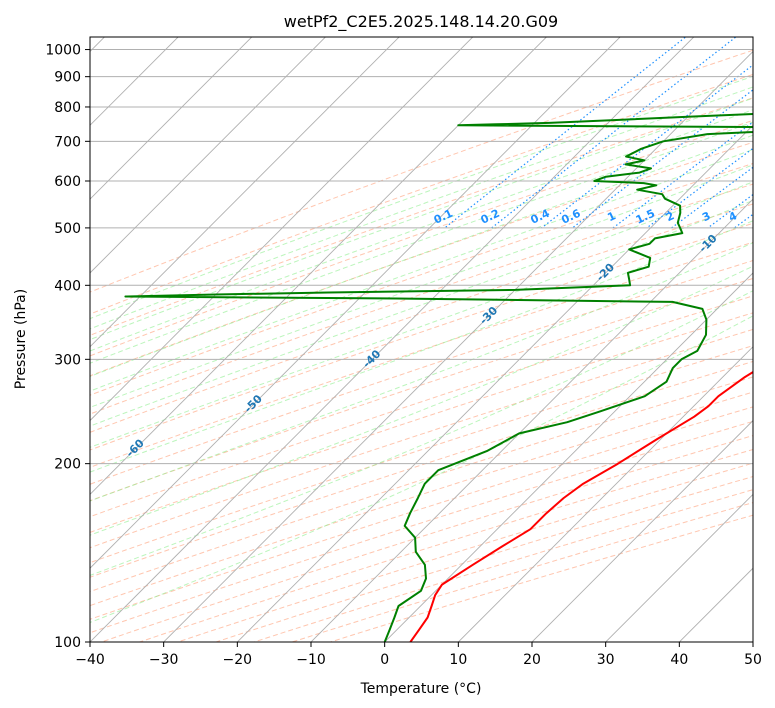 The height and width of the screenshot is (708, 775). Describe the element at coordinates (67, 286) in the screenshot. I see `y-tick-label: 400` at that location.